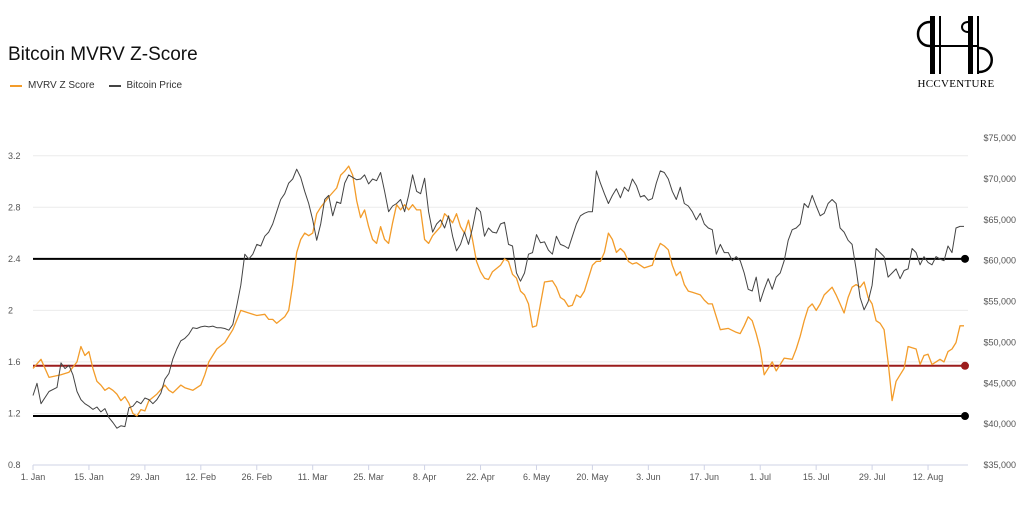 The height and width of the screenshot is (521, 1024). What do you see at coordinates (999, 465) in the screenshot?
I see `y-right-tick-label: $35,000` at bounding box center [999, 465].